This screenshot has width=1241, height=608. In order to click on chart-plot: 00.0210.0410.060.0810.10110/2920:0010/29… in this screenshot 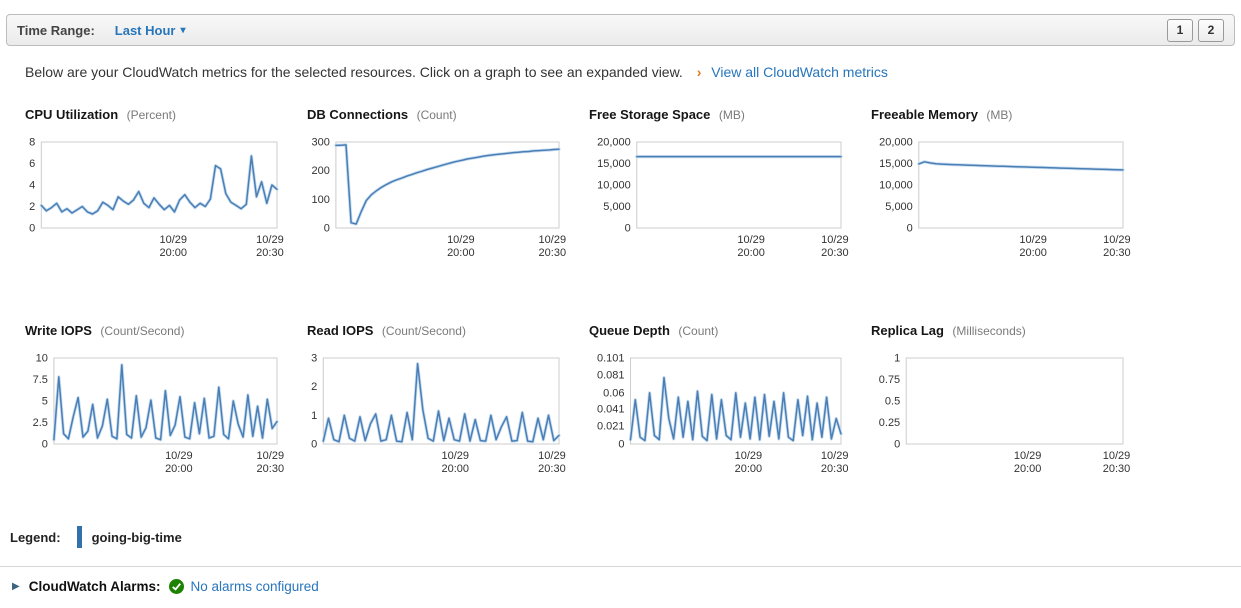, I will do `click(723, 414)`.